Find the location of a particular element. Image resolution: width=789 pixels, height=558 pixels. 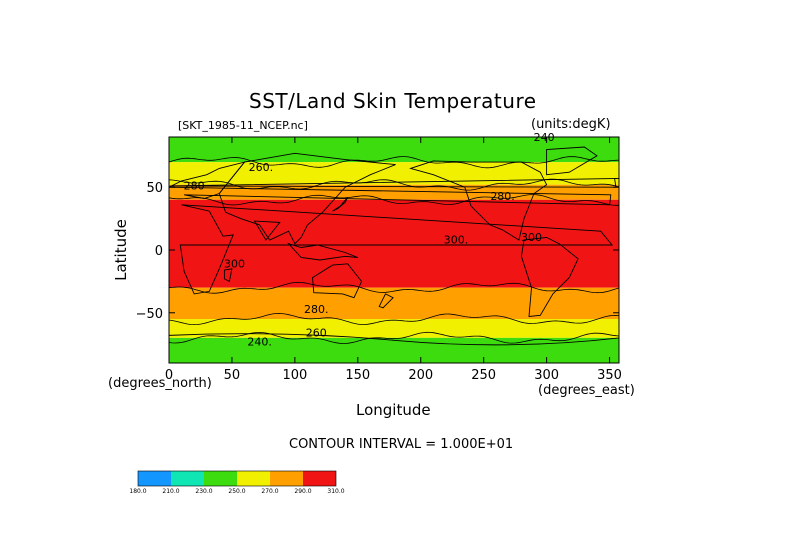

x-tick-label-3: 150 is located at coordinates (357, 375).